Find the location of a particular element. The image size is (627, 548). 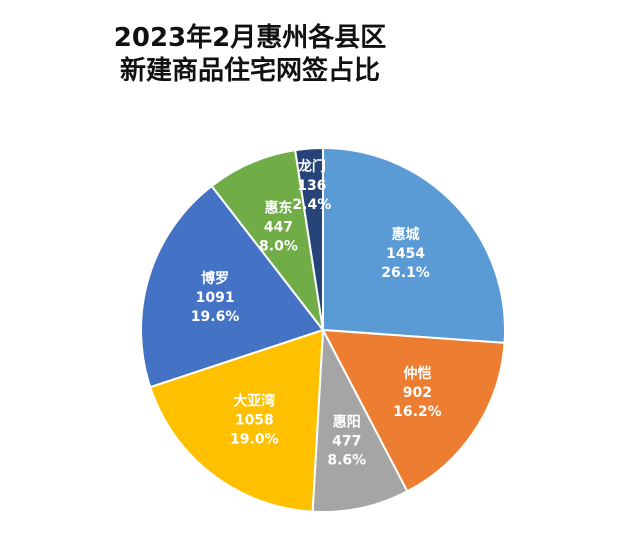

slice-label-percent-5: 8.0% is located at coordinates (278, 246).